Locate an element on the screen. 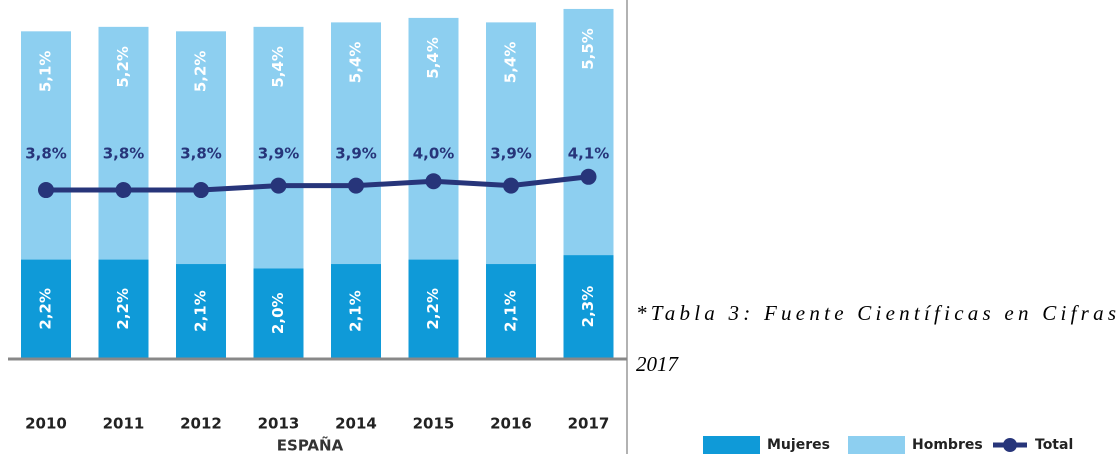 This screenshot has height=454, width=1116. x-tick-label: 2013 is located at coordinates (279, 424).